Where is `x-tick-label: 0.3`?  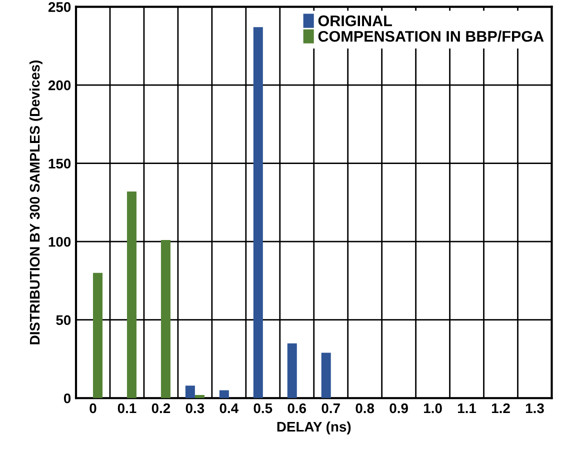
x-tick-label: 0.3 is located at coordinates (195, 408).